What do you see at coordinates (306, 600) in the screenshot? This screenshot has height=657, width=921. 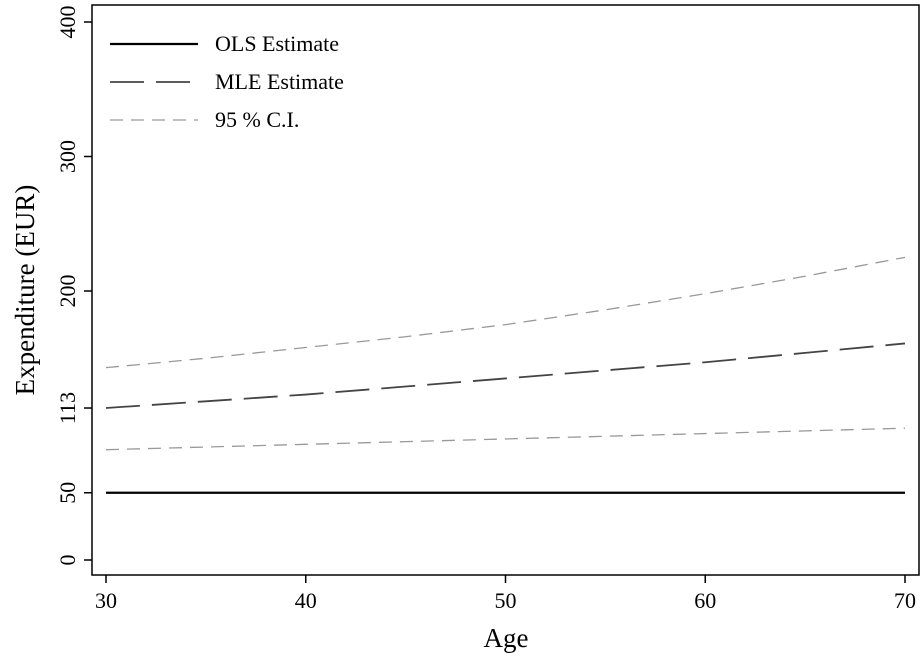 I see `x-tick-label: 40` at bounding box center [306, 600].